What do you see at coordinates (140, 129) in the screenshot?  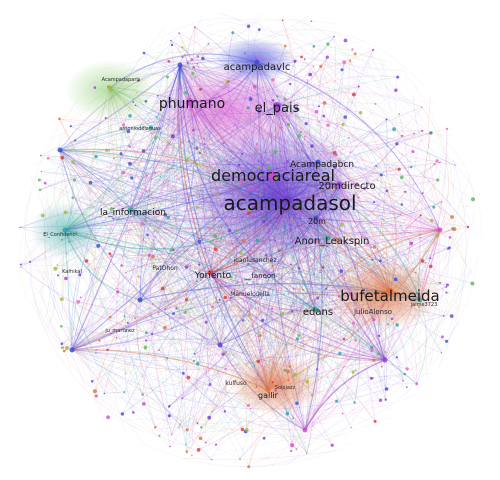 I see `label-antoniodelaguas: antoniodelaguas` at bounding box center [140, 129].